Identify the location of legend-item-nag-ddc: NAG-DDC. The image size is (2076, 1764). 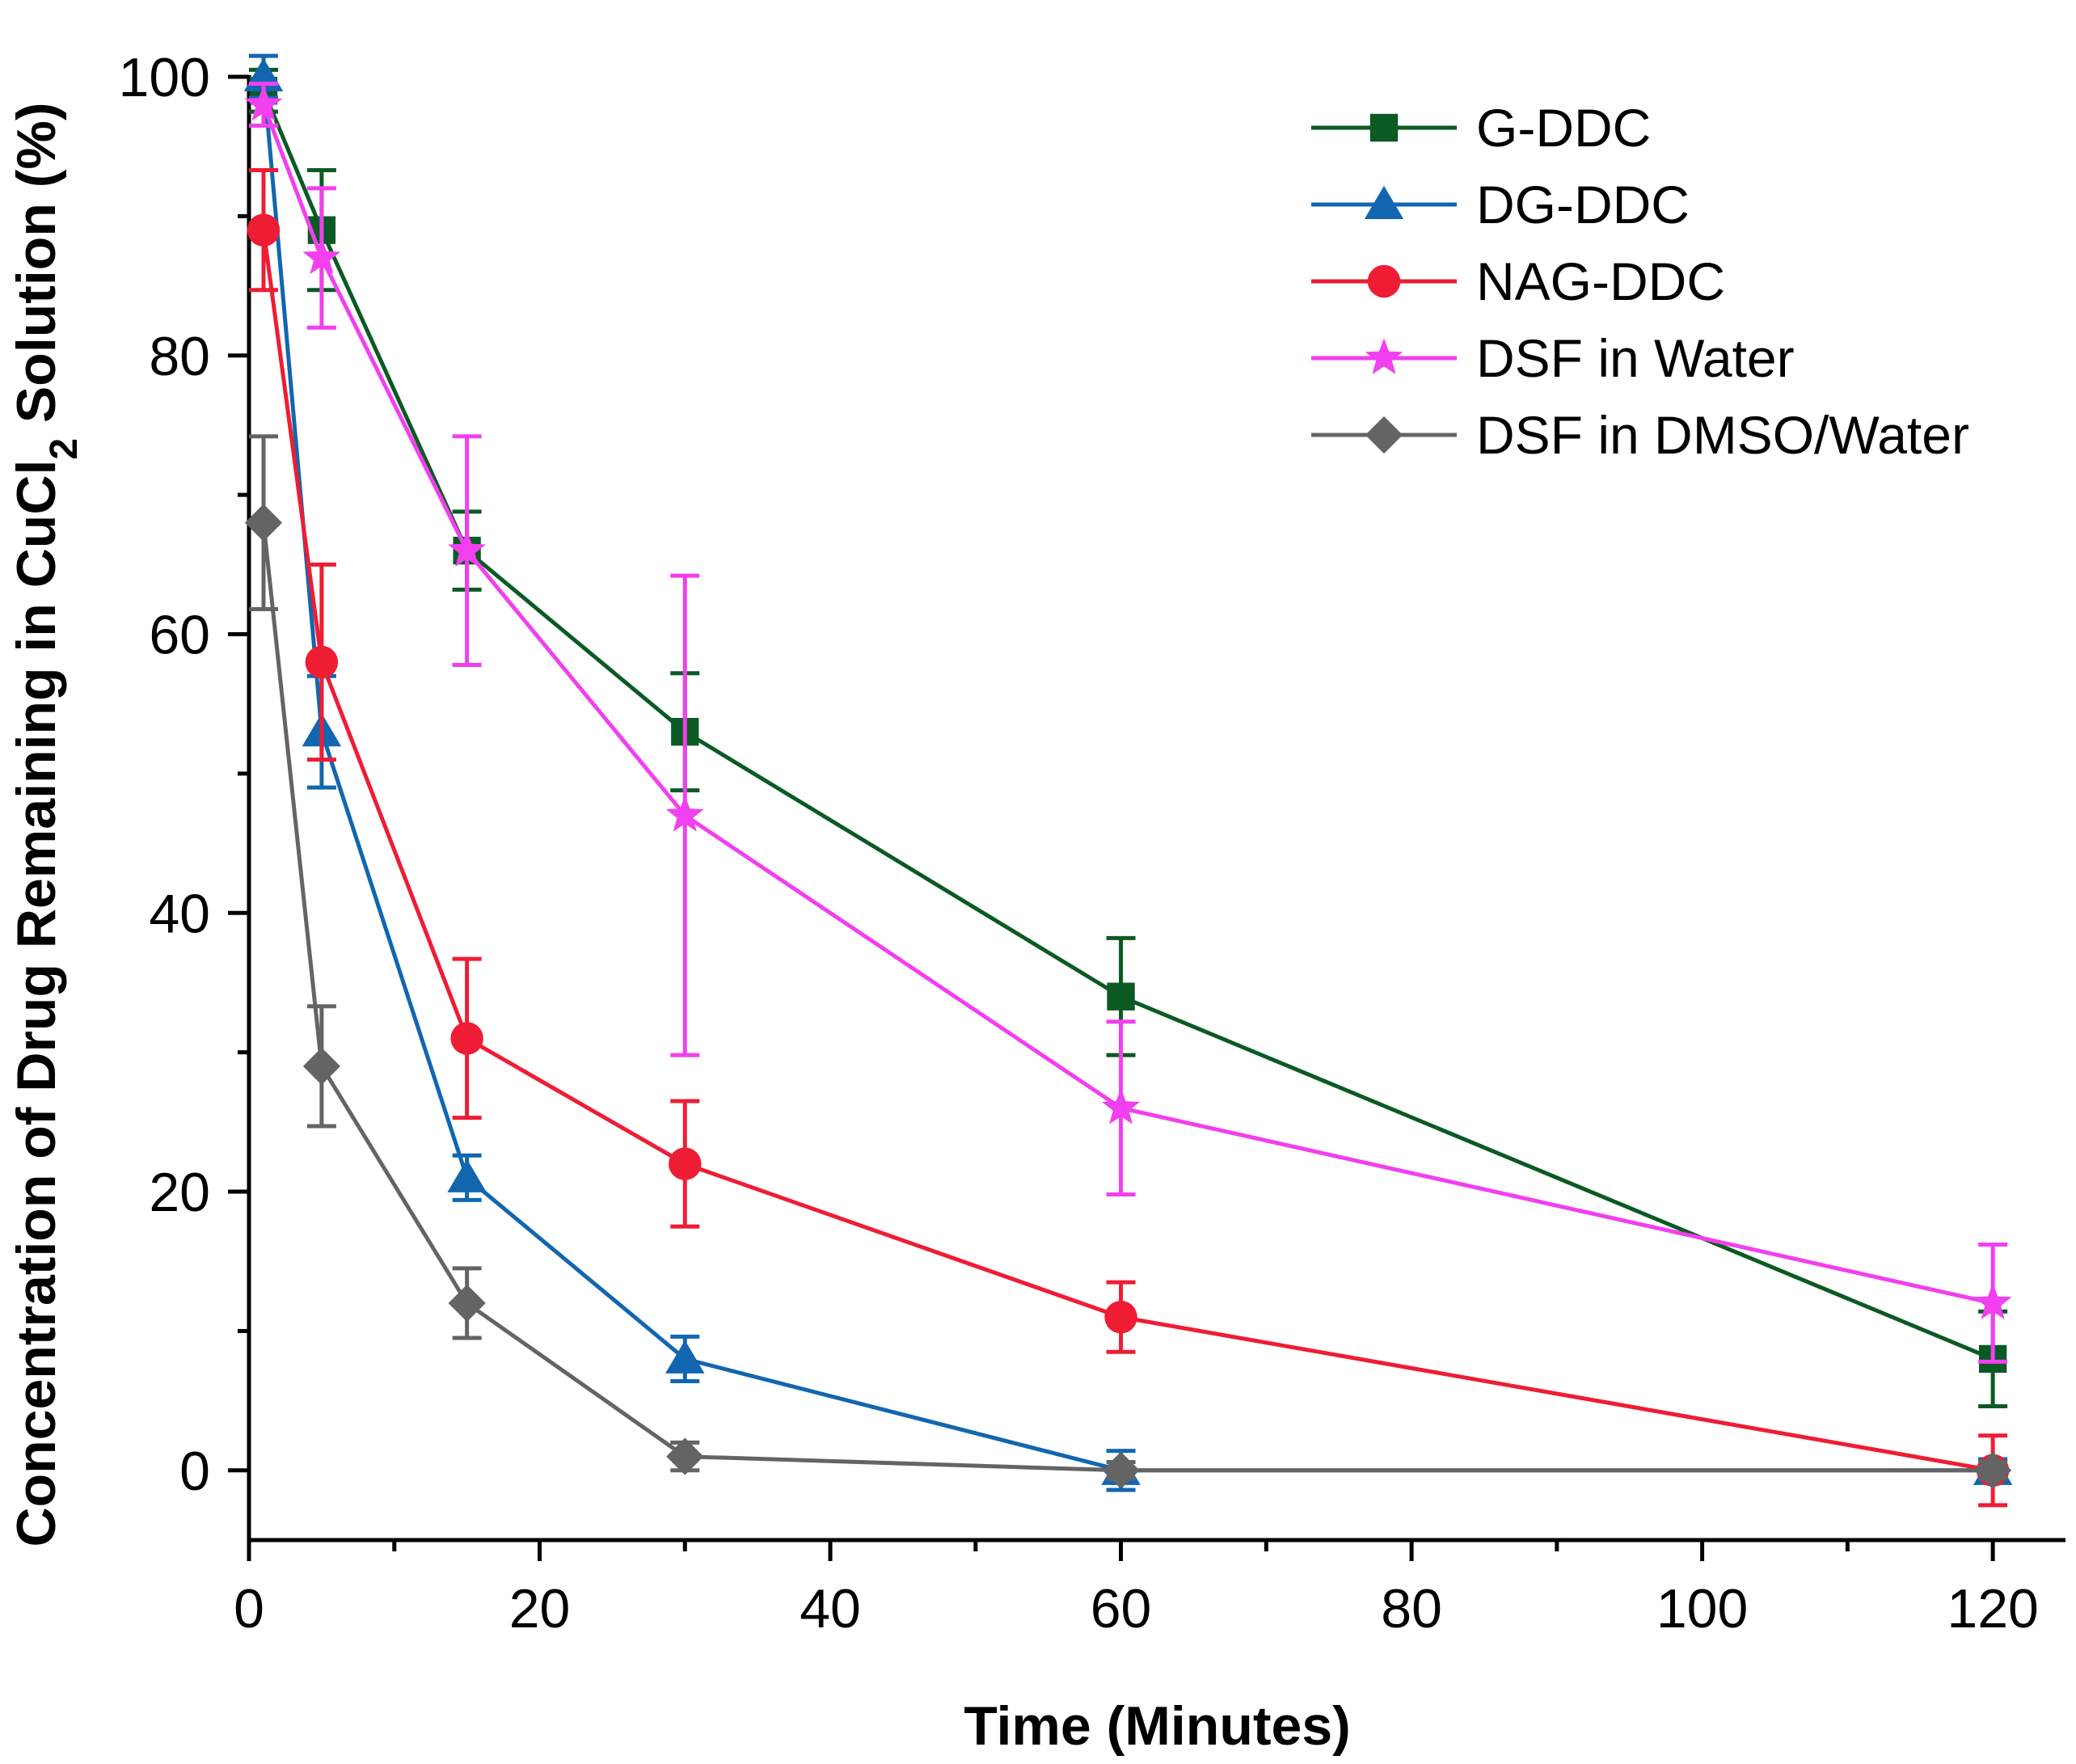
(1518, 281).